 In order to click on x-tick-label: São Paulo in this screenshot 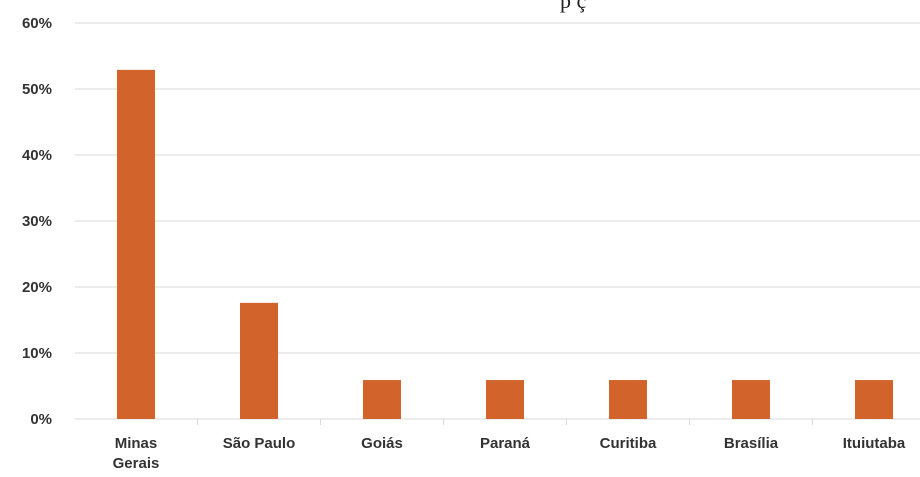, I will do `click(259, 443)`.